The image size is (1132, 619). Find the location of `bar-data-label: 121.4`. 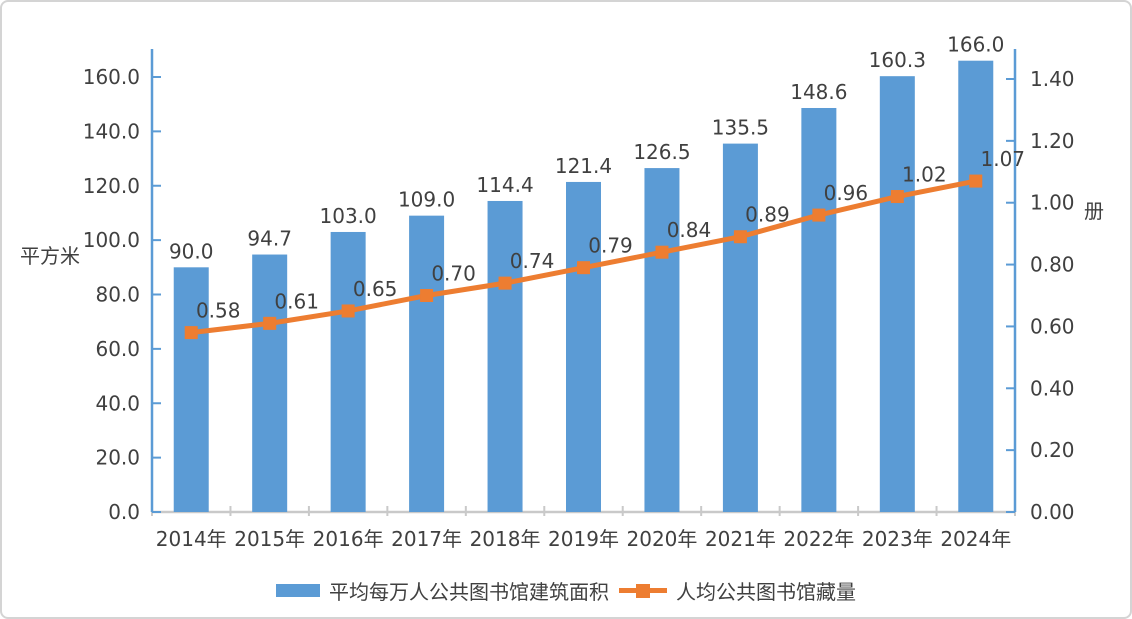

bar-data-label: 121.4 is located at coordinates (583, 166).